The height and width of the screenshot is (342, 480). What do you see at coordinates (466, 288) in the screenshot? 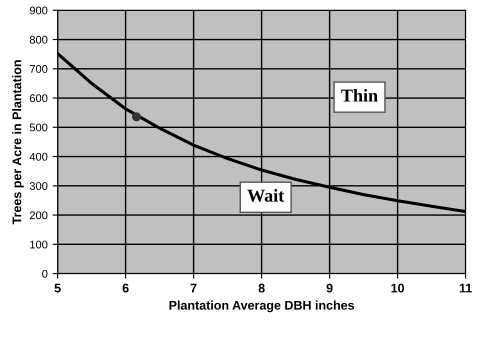
I see `x-tick-label: 11` at bounding box center [466, 288].